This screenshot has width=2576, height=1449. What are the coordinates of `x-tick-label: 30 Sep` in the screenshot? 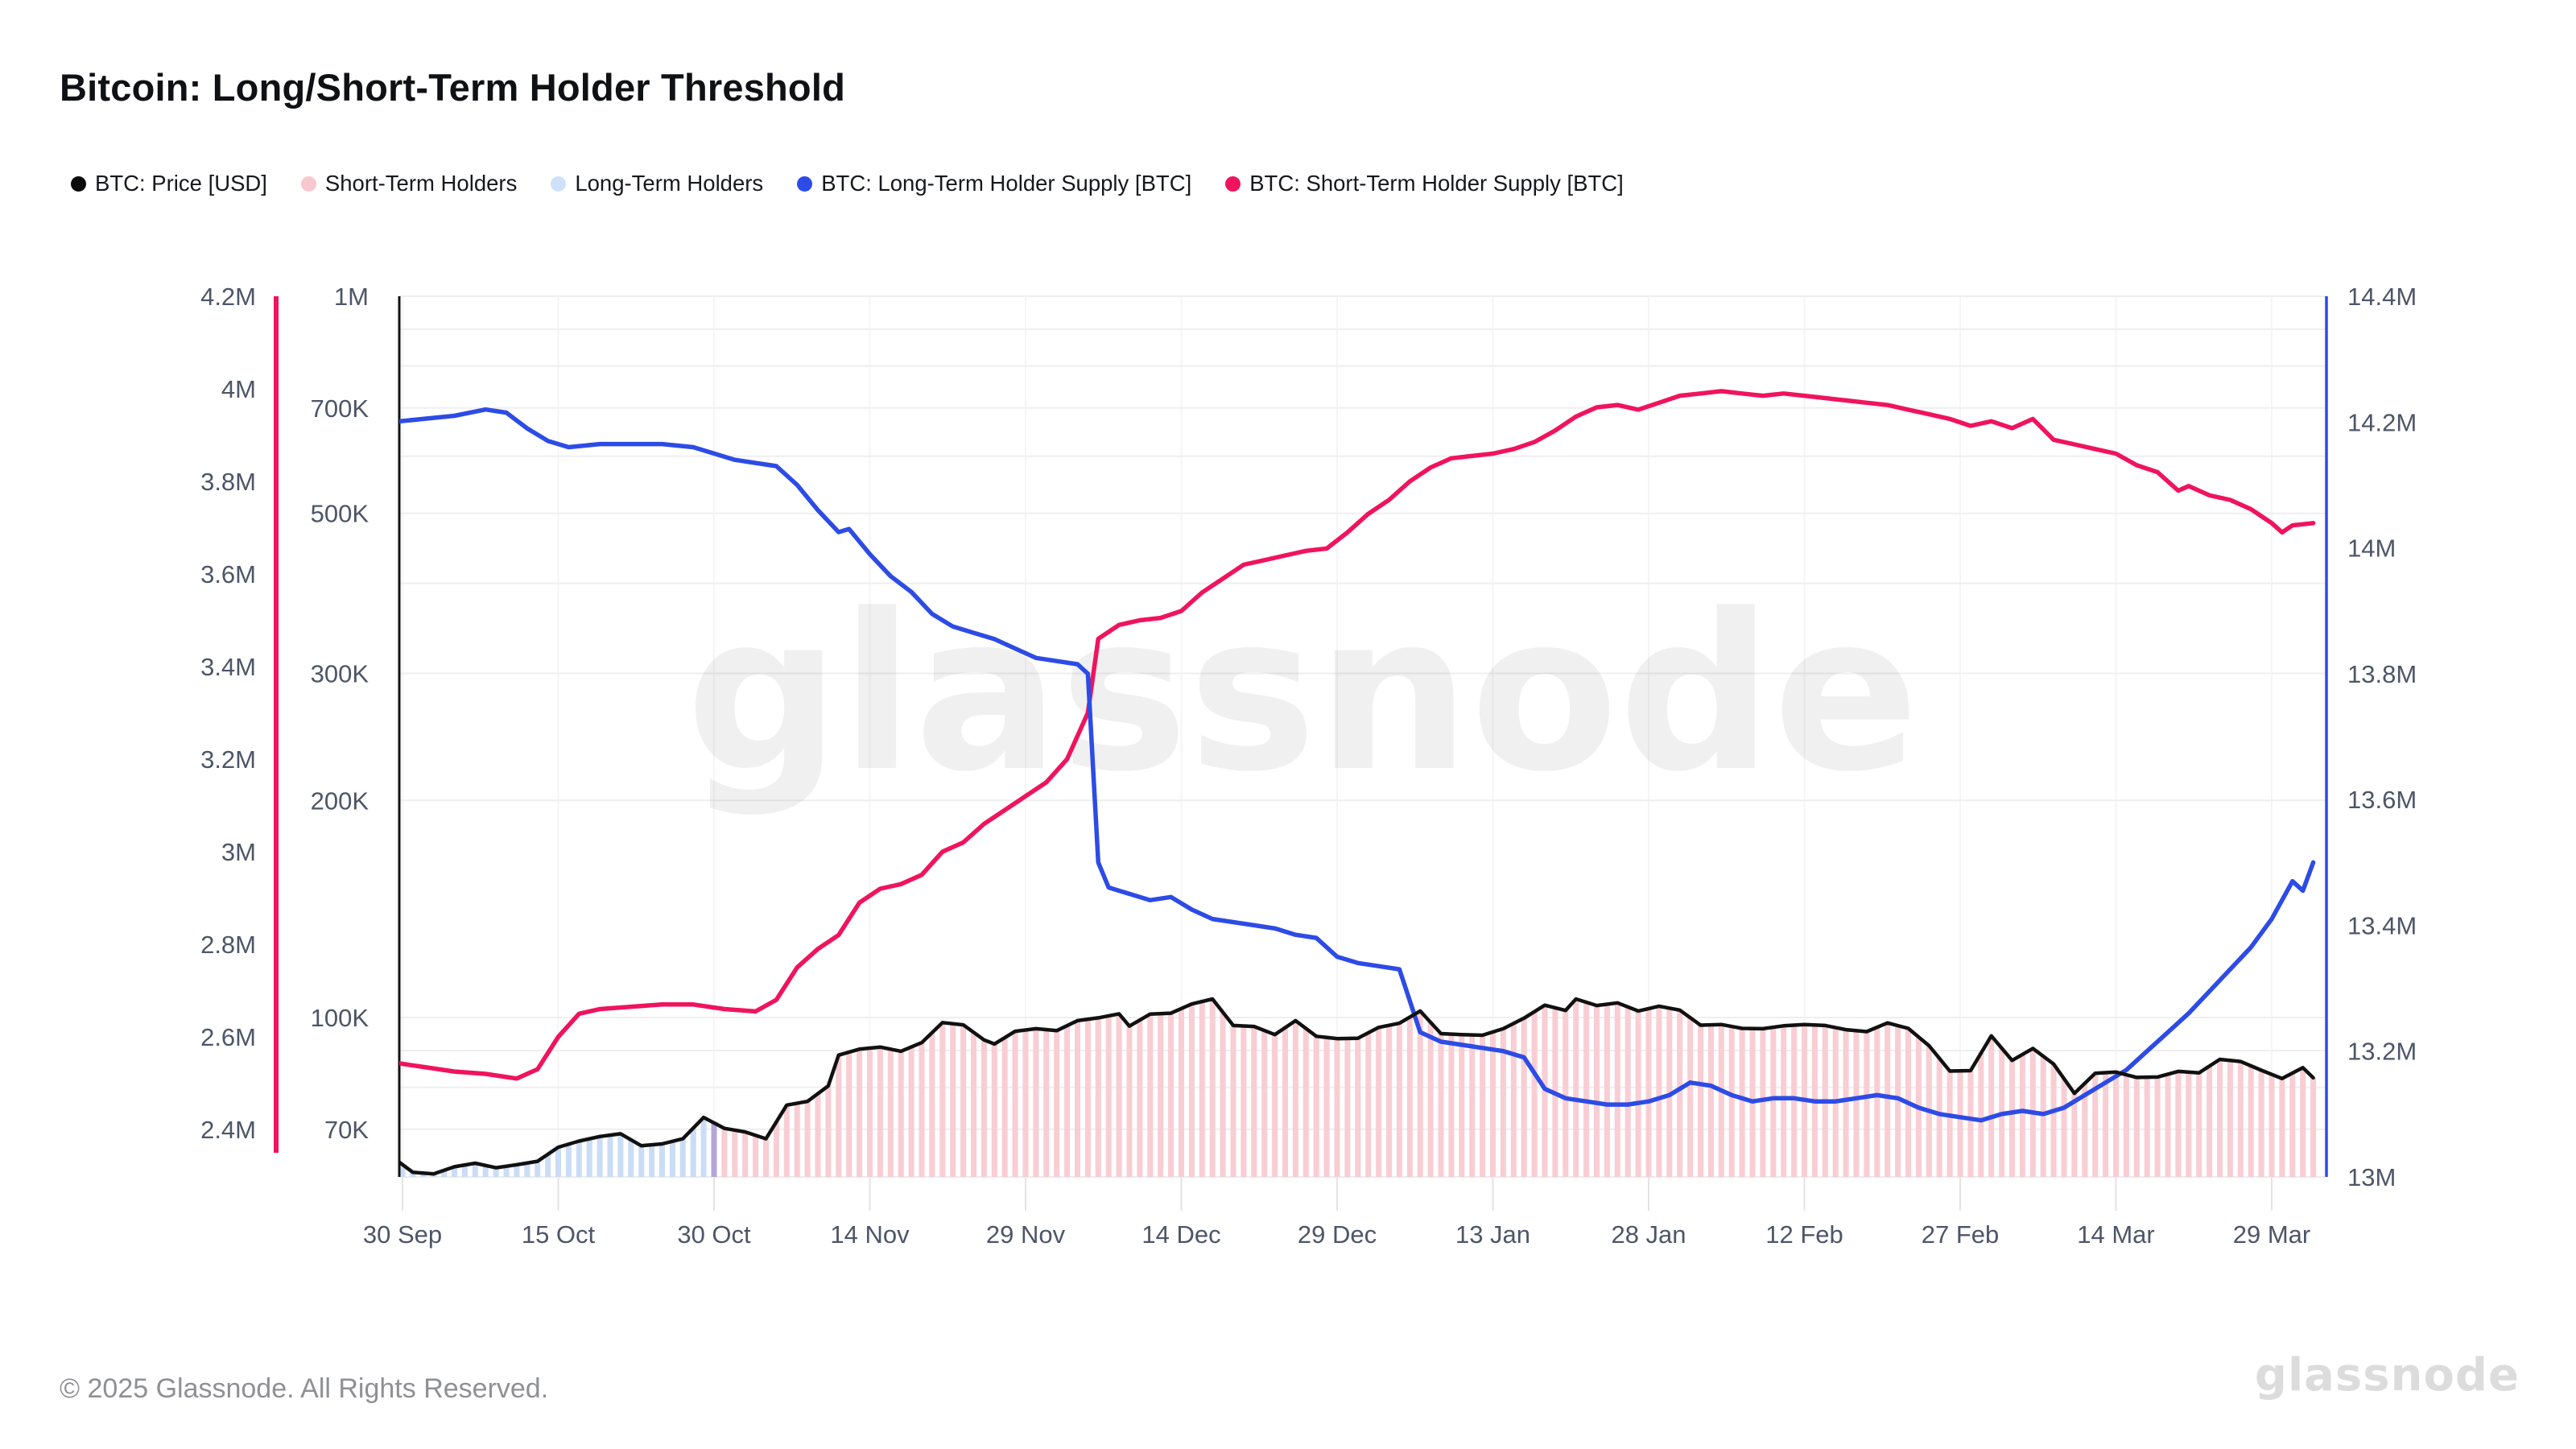 It's located at (402, 1234).